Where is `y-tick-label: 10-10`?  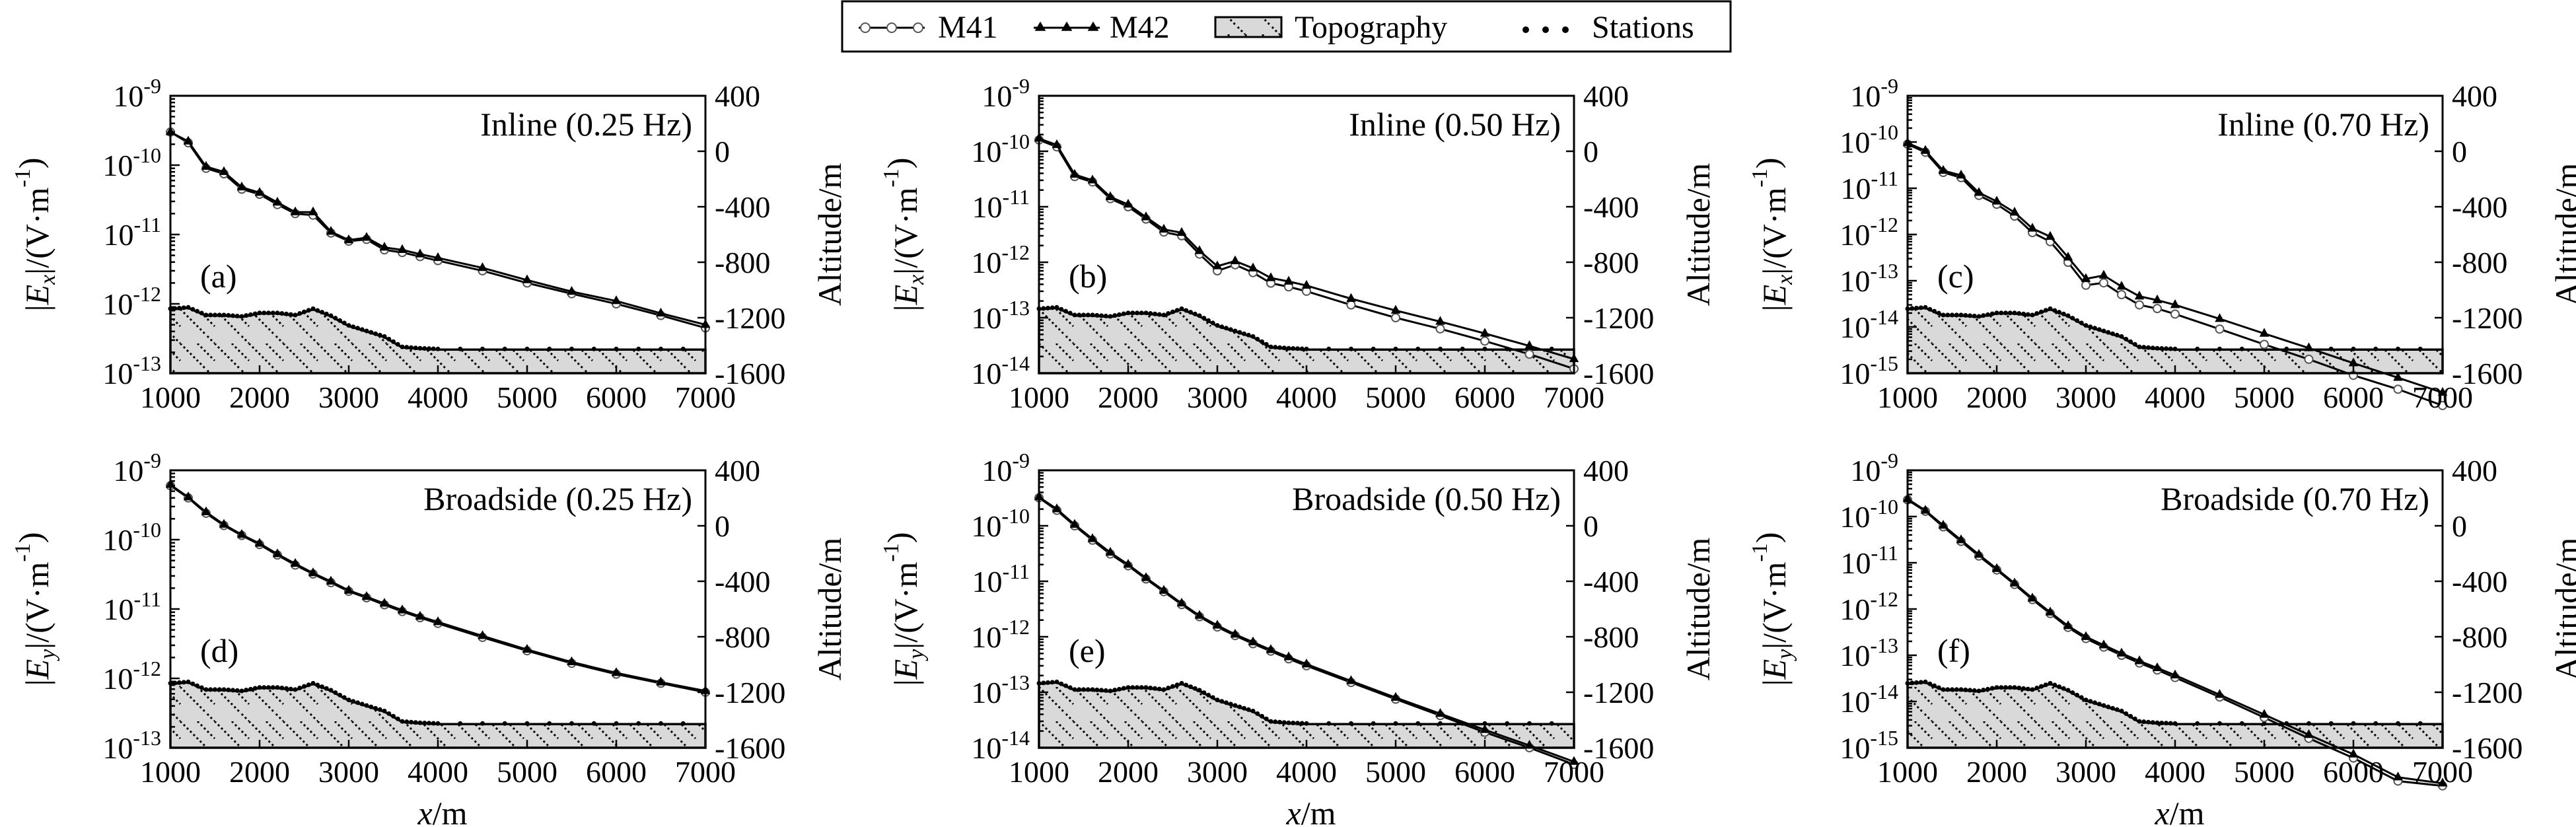
y-tick-label: 10-10 is located at coordinates (131, 537).